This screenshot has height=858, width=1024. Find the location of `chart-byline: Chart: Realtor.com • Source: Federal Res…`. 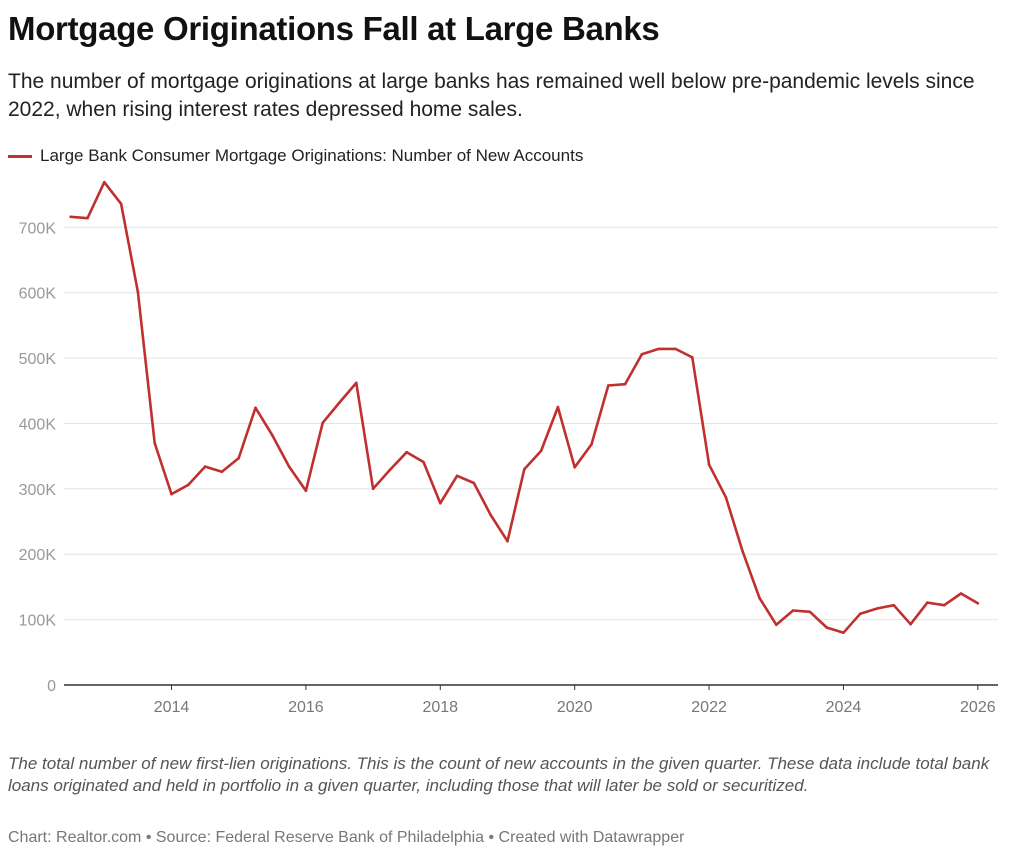

chart-byline: Chart: Realtor.com • Source: Federal Res… is located at coordinates (346, 837).